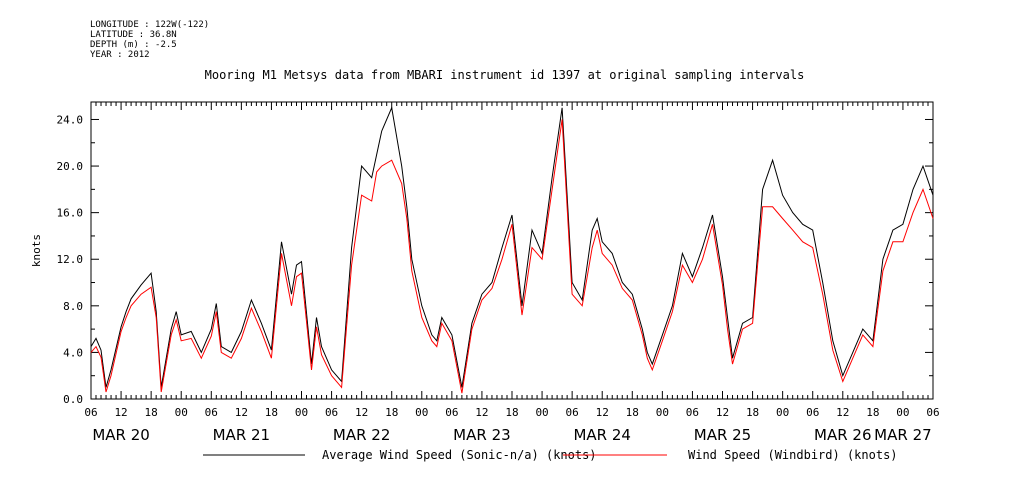 Image resolution: width=1009 pixels, height=504 pixels. Describe the element at coordinates (70, 213) in the screenshot. I see `y-tick-label: 16.0` at that location.